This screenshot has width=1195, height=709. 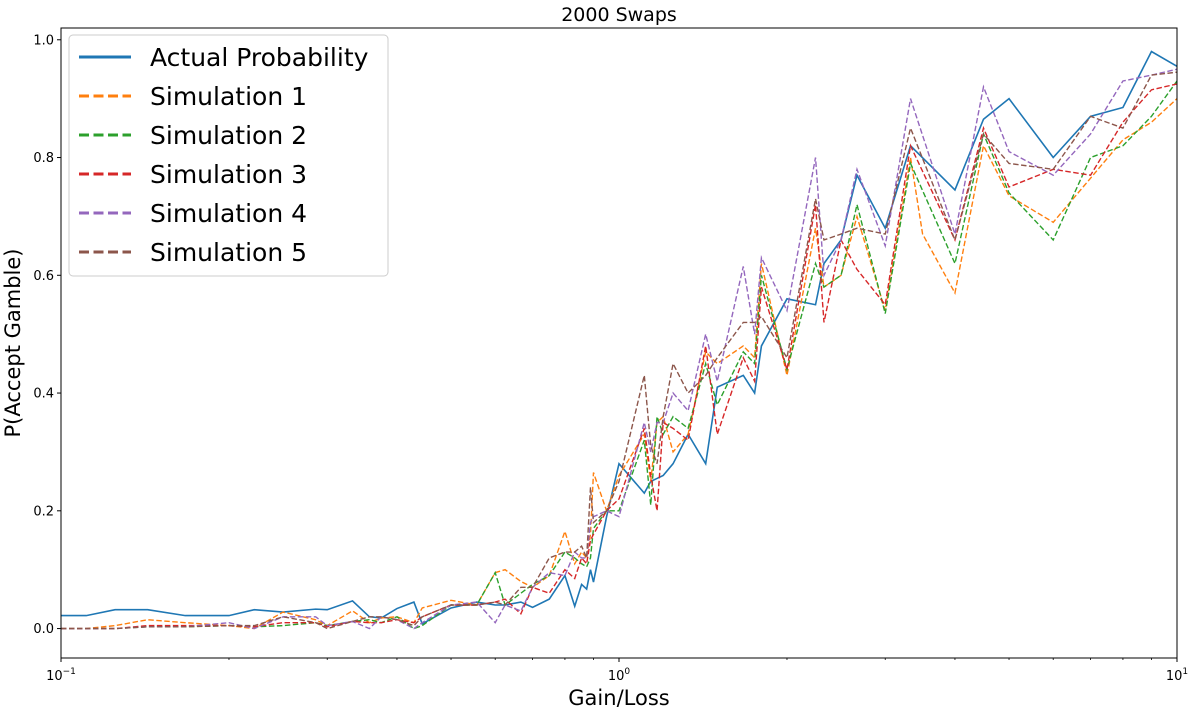 I want to click on y-tick-label: 0.0, so click(x=43, y=629).